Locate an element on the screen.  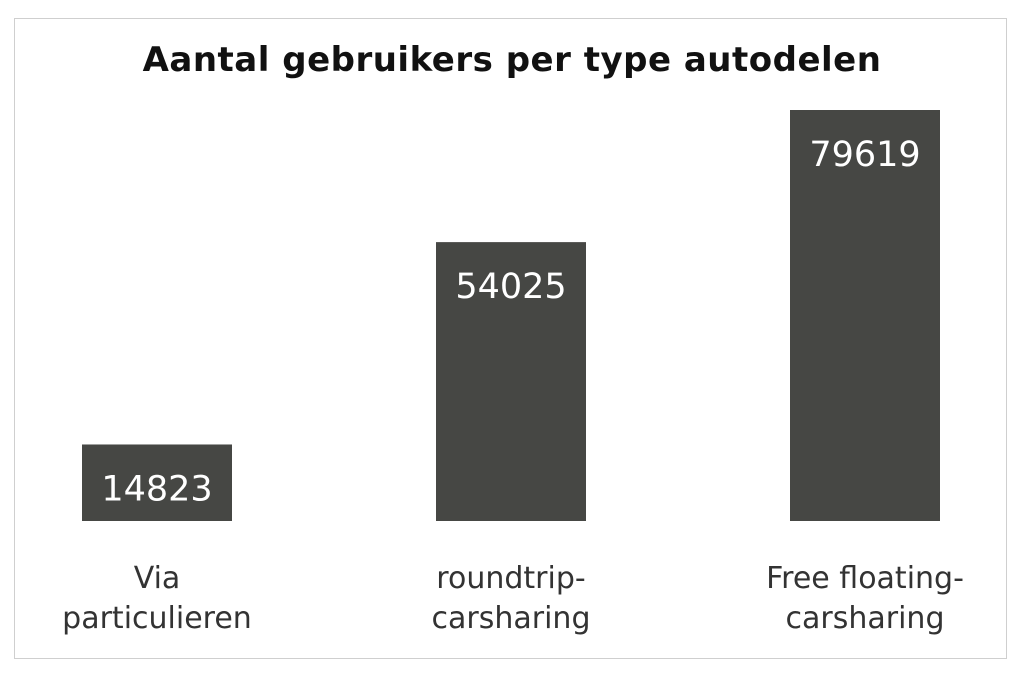
bar-value-label-2: 54025 is located at coordinates (510, 287).